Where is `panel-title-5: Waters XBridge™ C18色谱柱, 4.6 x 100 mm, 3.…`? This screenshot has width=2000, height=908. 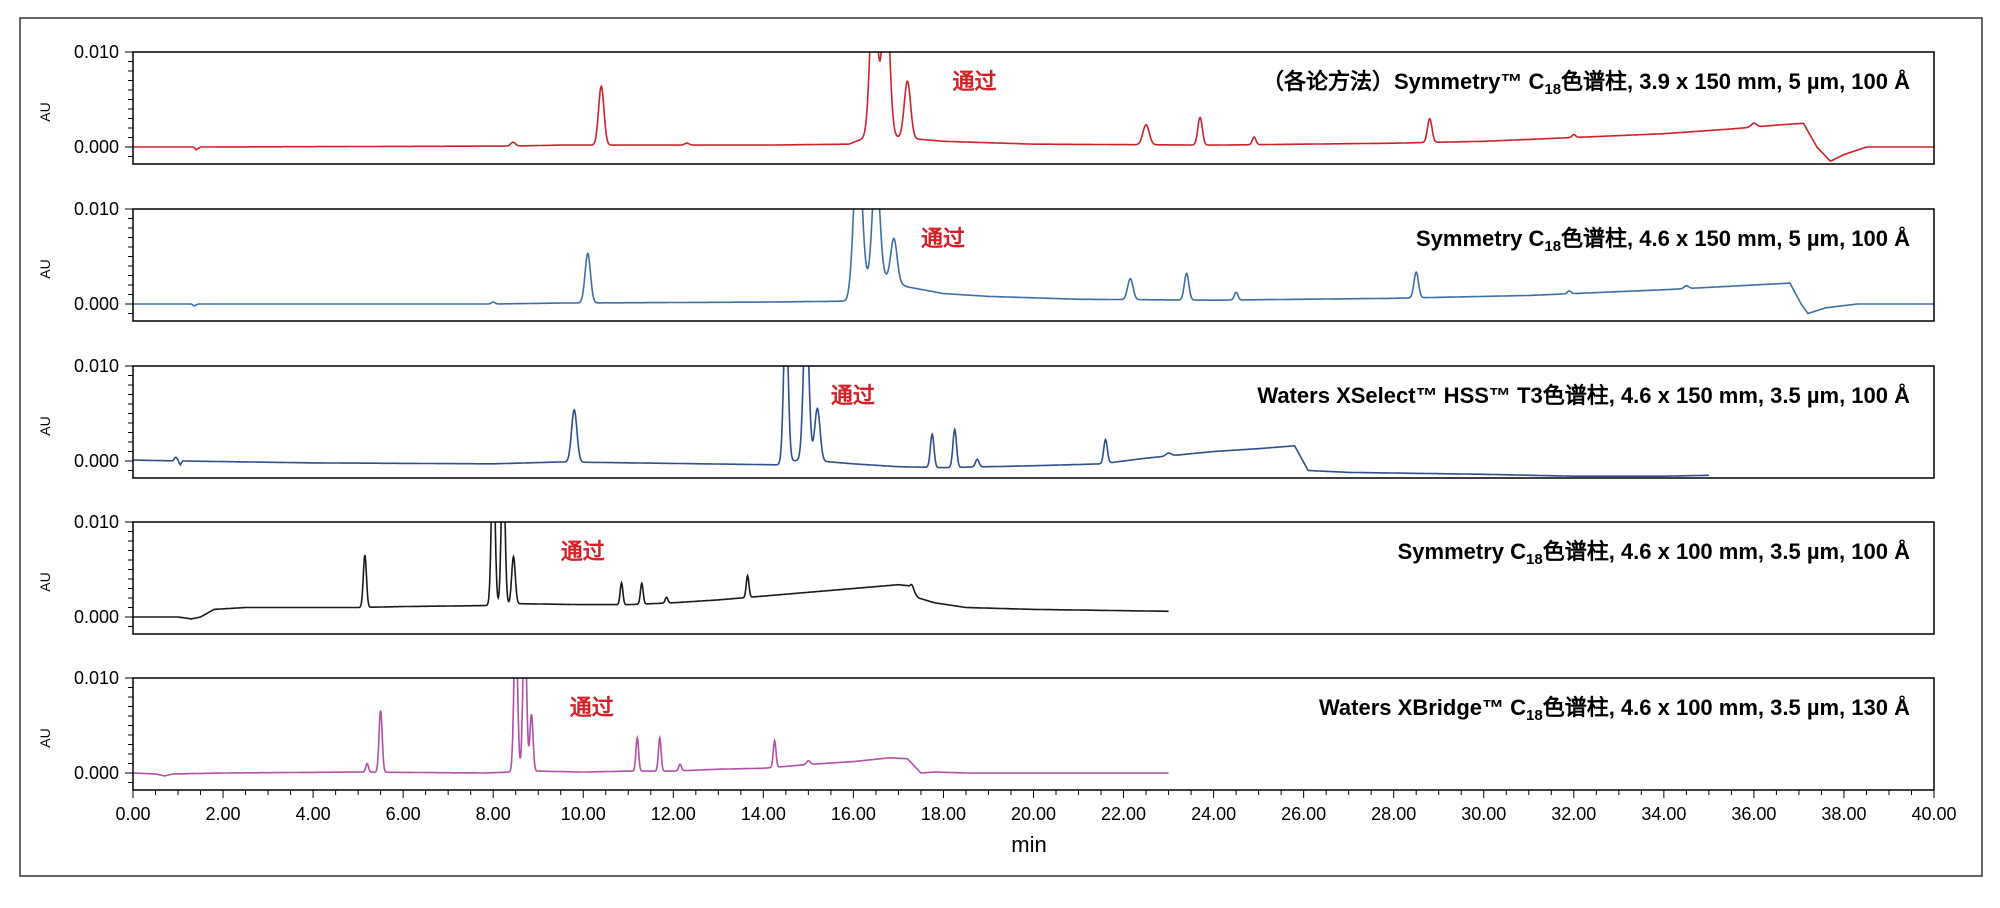
panel-title-5: Waters XBridge™ C18色谱柱, 4.6 x 100 mm, 3.… is located at coordinates (1614, 709).